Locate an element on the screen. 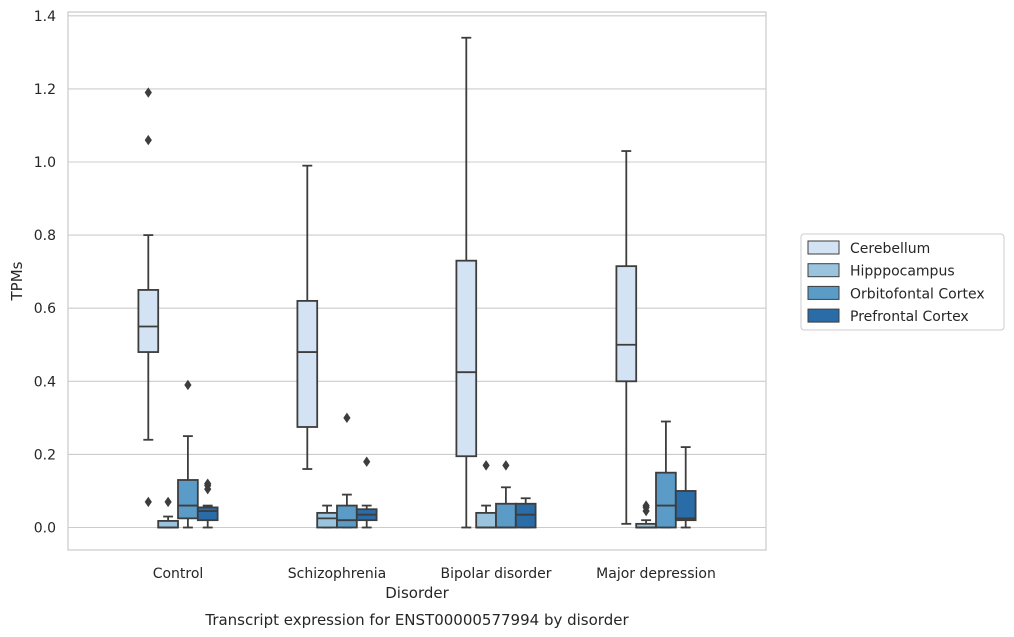  y-tick-label: 0.6 is located at coordinates (45, 309).